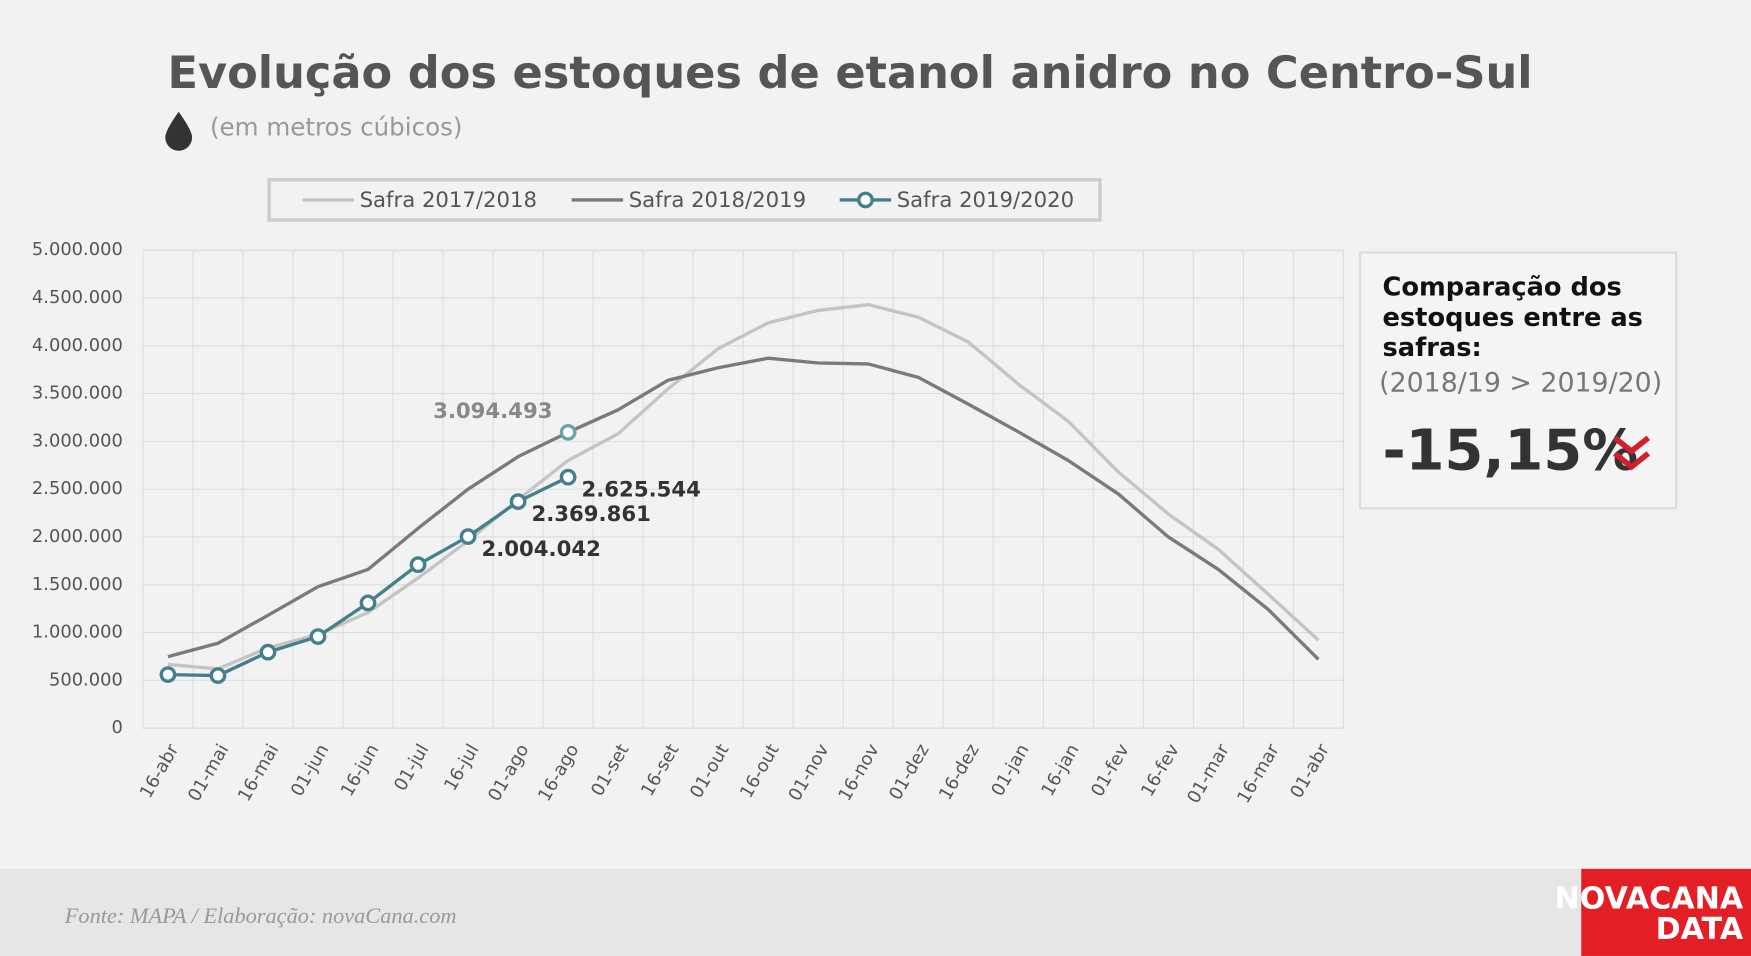 Image resolution: width=1751 pixels, height=956 pixels. What do you see at coordinates (1520, 383) in the screenshot?
I see `panel-note: (2018/19 > 2019/20)` at bounding box center [1520, 383].